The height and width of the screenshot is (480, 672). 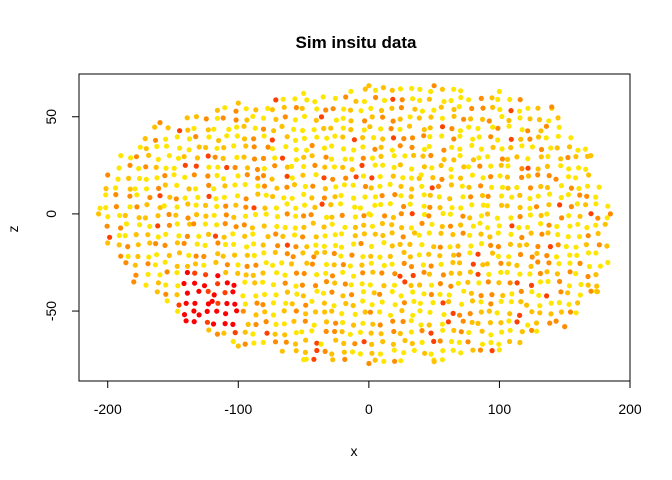 What do you see at coordinates (51, 311) in the screenshot?
I see `y-tick-label: -50` at bounding box center [51, 311].